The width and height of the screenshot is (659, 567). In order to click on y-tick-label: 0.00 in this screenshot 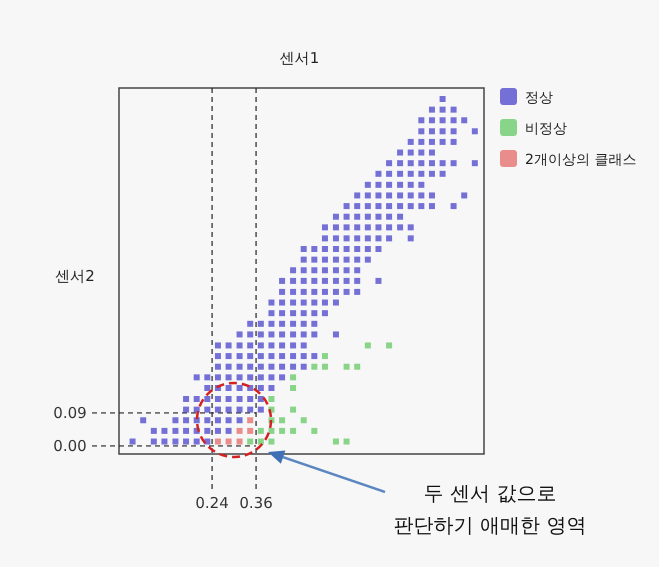, I will do `click(70, 445)`.